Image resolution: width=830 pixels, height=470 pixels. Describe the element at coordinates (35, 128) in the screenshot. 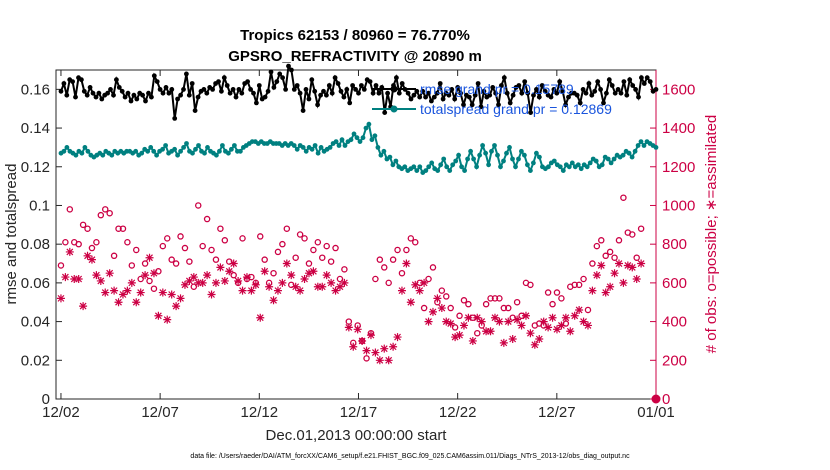

I see `y-left-tick-label: 0.14` at that location.